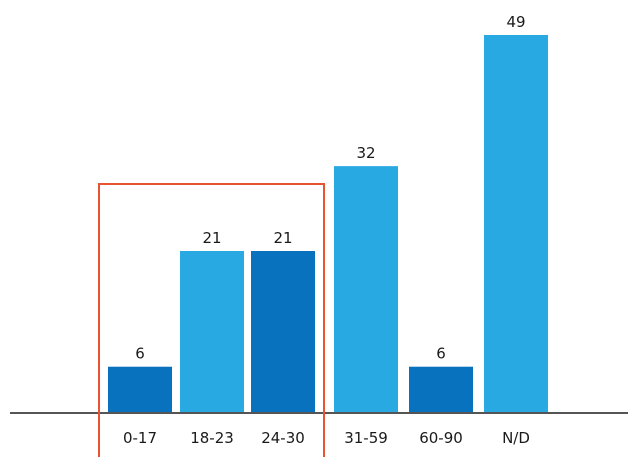  What do you see at coordinates (515, 22) in the screenshot?
I see `value-label: 49` at bounding box center [515, 22].